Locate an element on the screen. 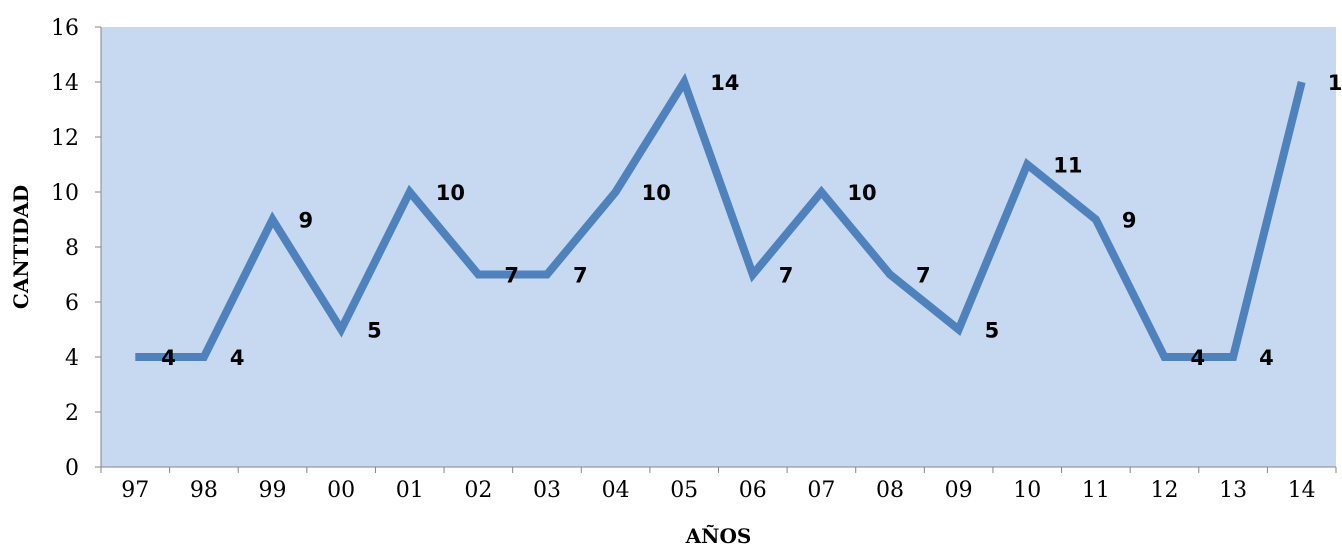  y-tick-label: 8 is located at coordinates (72, 248).